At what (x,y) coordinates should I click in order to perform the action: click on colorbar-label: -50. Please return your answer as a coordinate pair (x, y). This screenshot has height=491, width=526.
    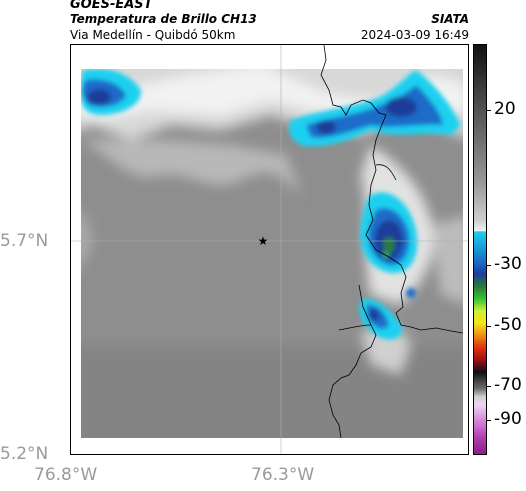
    Looking at the image, I should click on (508, 325).